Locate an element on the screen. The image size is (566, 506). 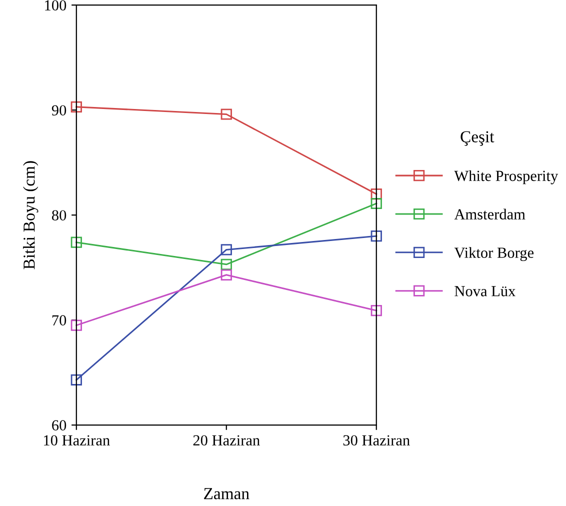
x-tick-label: 20 Haziran is located at coordinates (226, 440).